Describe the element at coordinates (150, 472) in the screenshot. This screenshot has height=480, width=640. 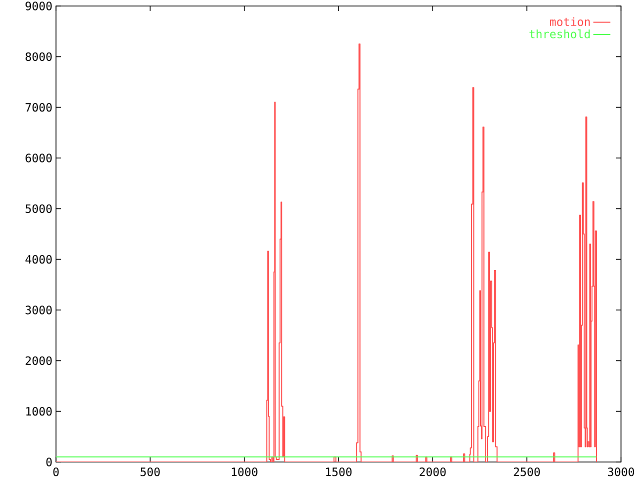
I see `x-tick-label: 500` at that location.